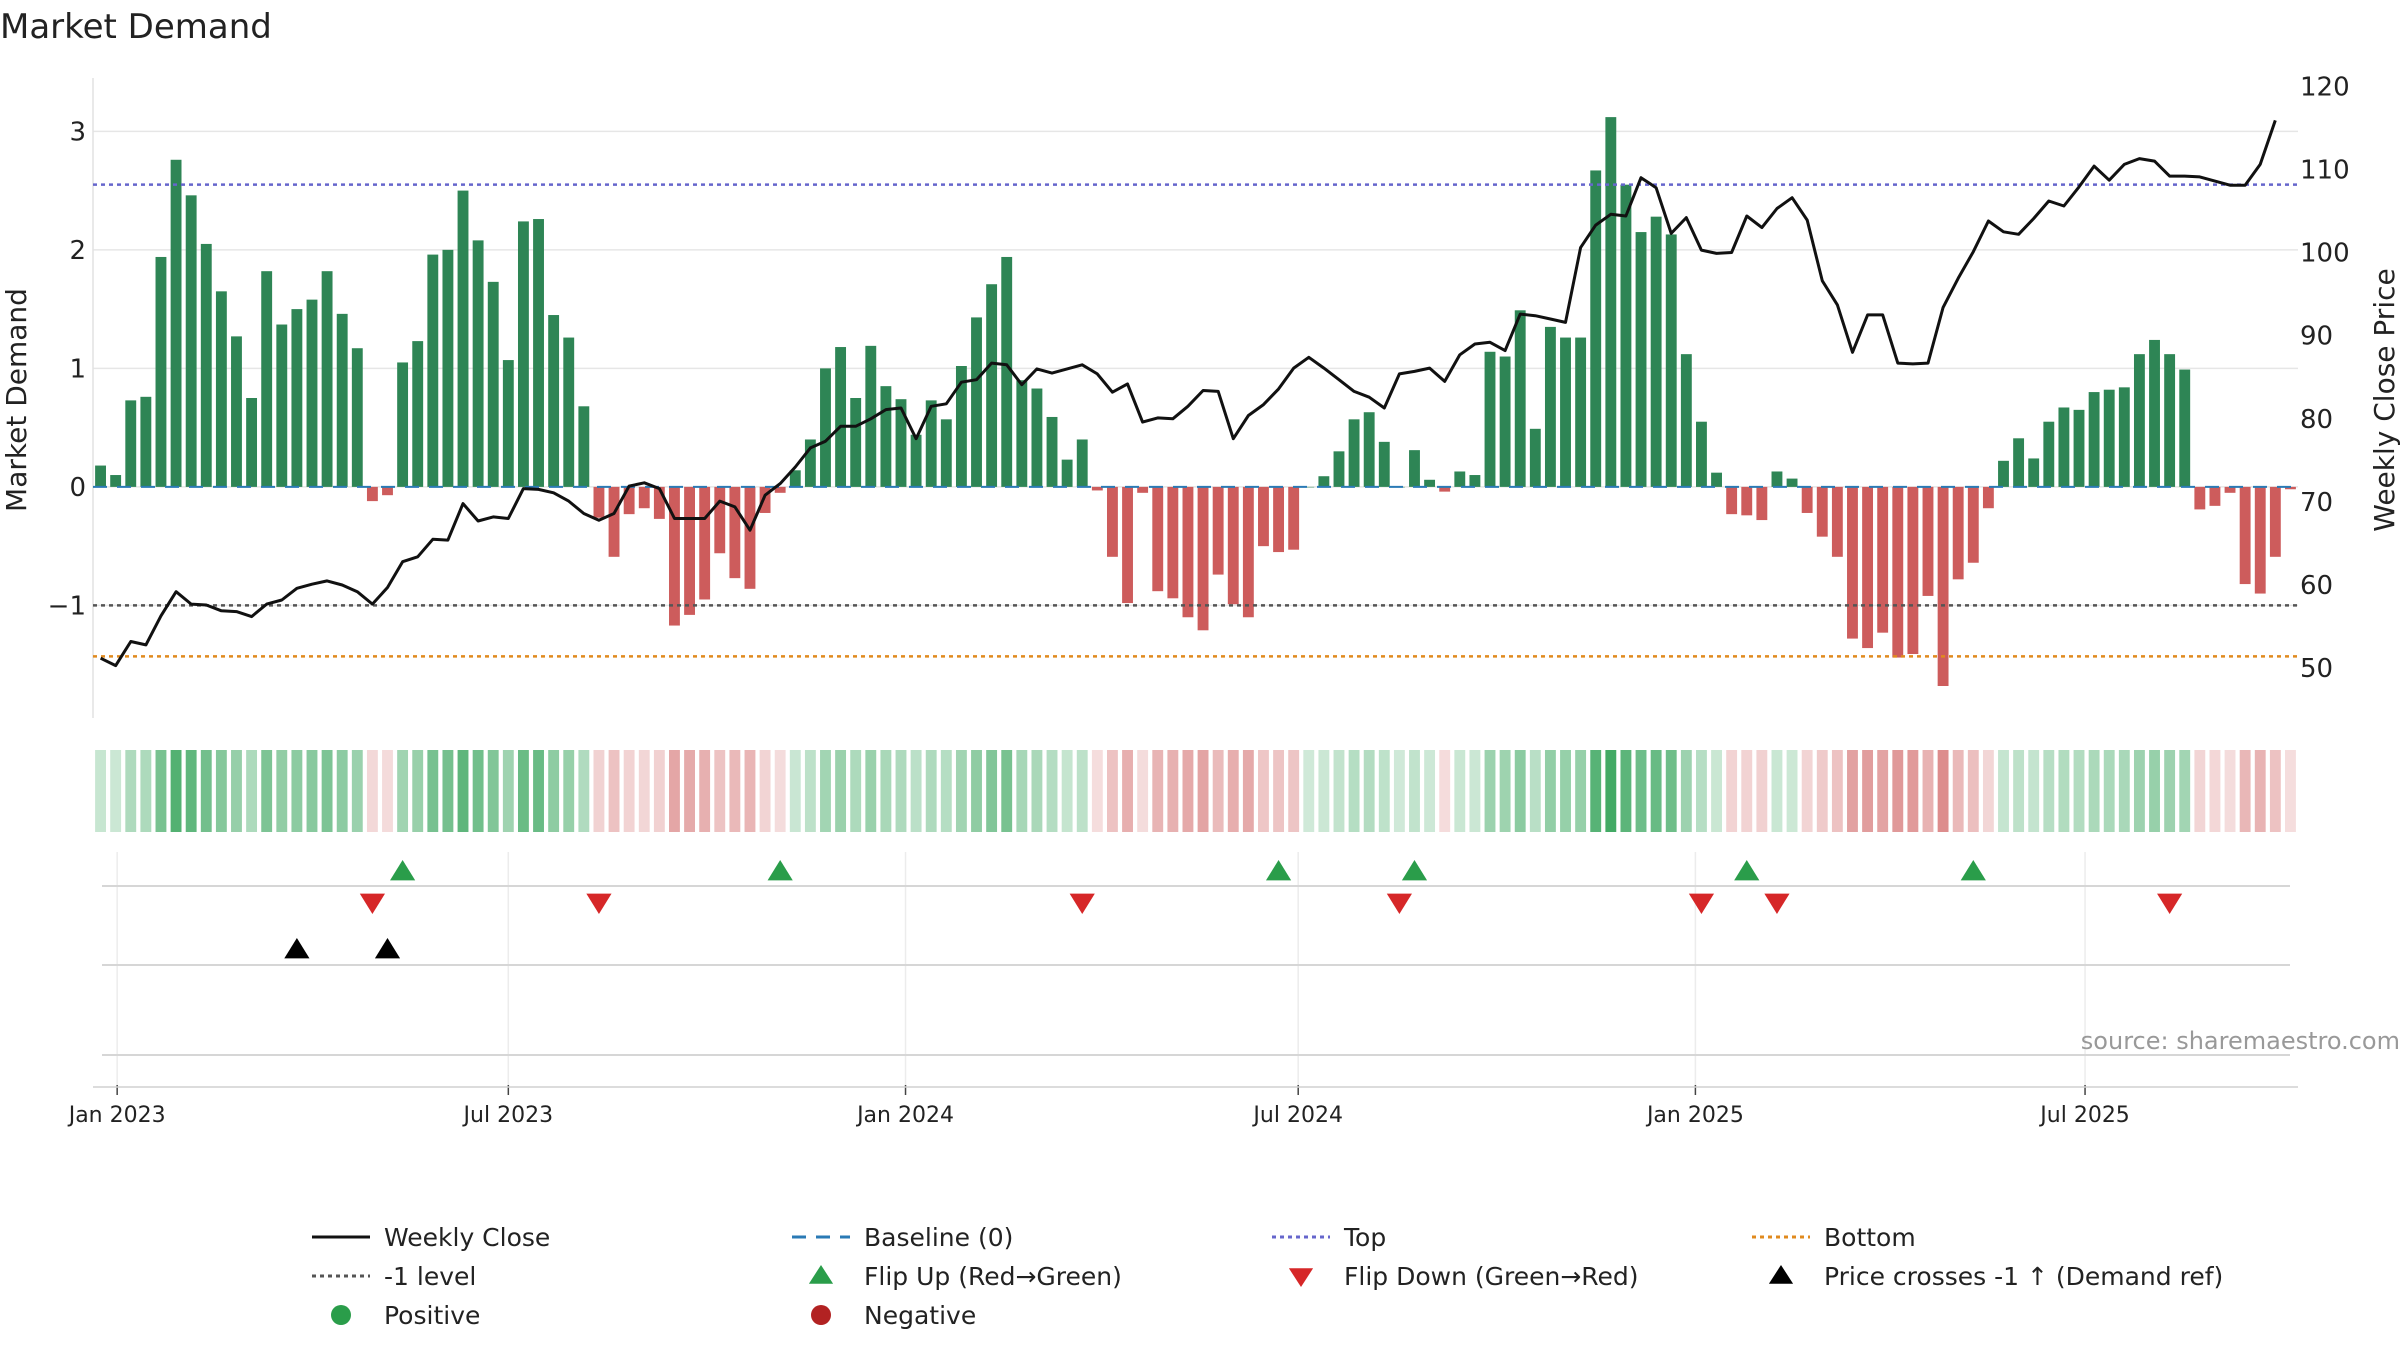 This screenshot has height=1350, width=2400. What do you see at coordinates (1694, 1115) in the screenshot?
I see `x-tick-label: Jan 2025` at bounding box center [1694, 1115].